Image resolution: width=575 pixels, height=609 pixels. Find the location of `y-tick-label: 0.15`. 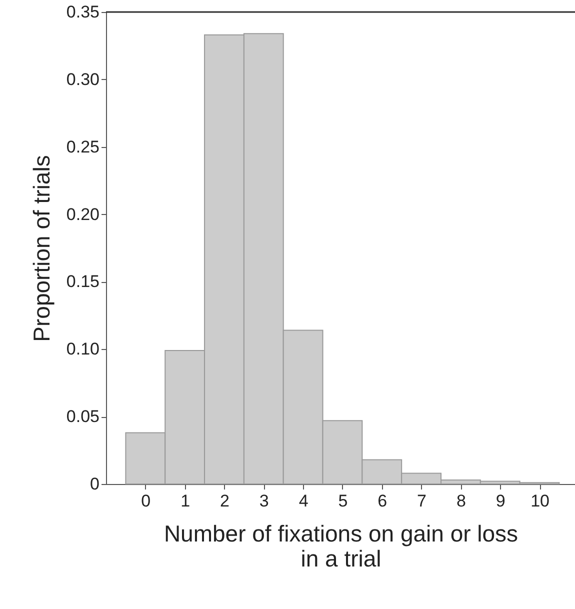

y-tick-label: 0.15 is located at coordinates (83, 282).